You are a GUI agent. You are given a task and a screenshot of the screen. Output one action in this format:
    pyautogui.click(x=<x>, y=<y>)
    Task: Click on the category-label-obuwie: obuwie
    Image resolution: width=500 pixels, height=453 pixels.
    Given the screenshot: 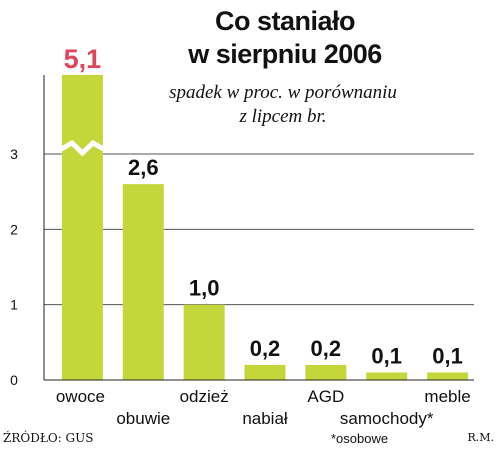 What is the action you would take?
    pyautogui.click(x=143, y=418)
    